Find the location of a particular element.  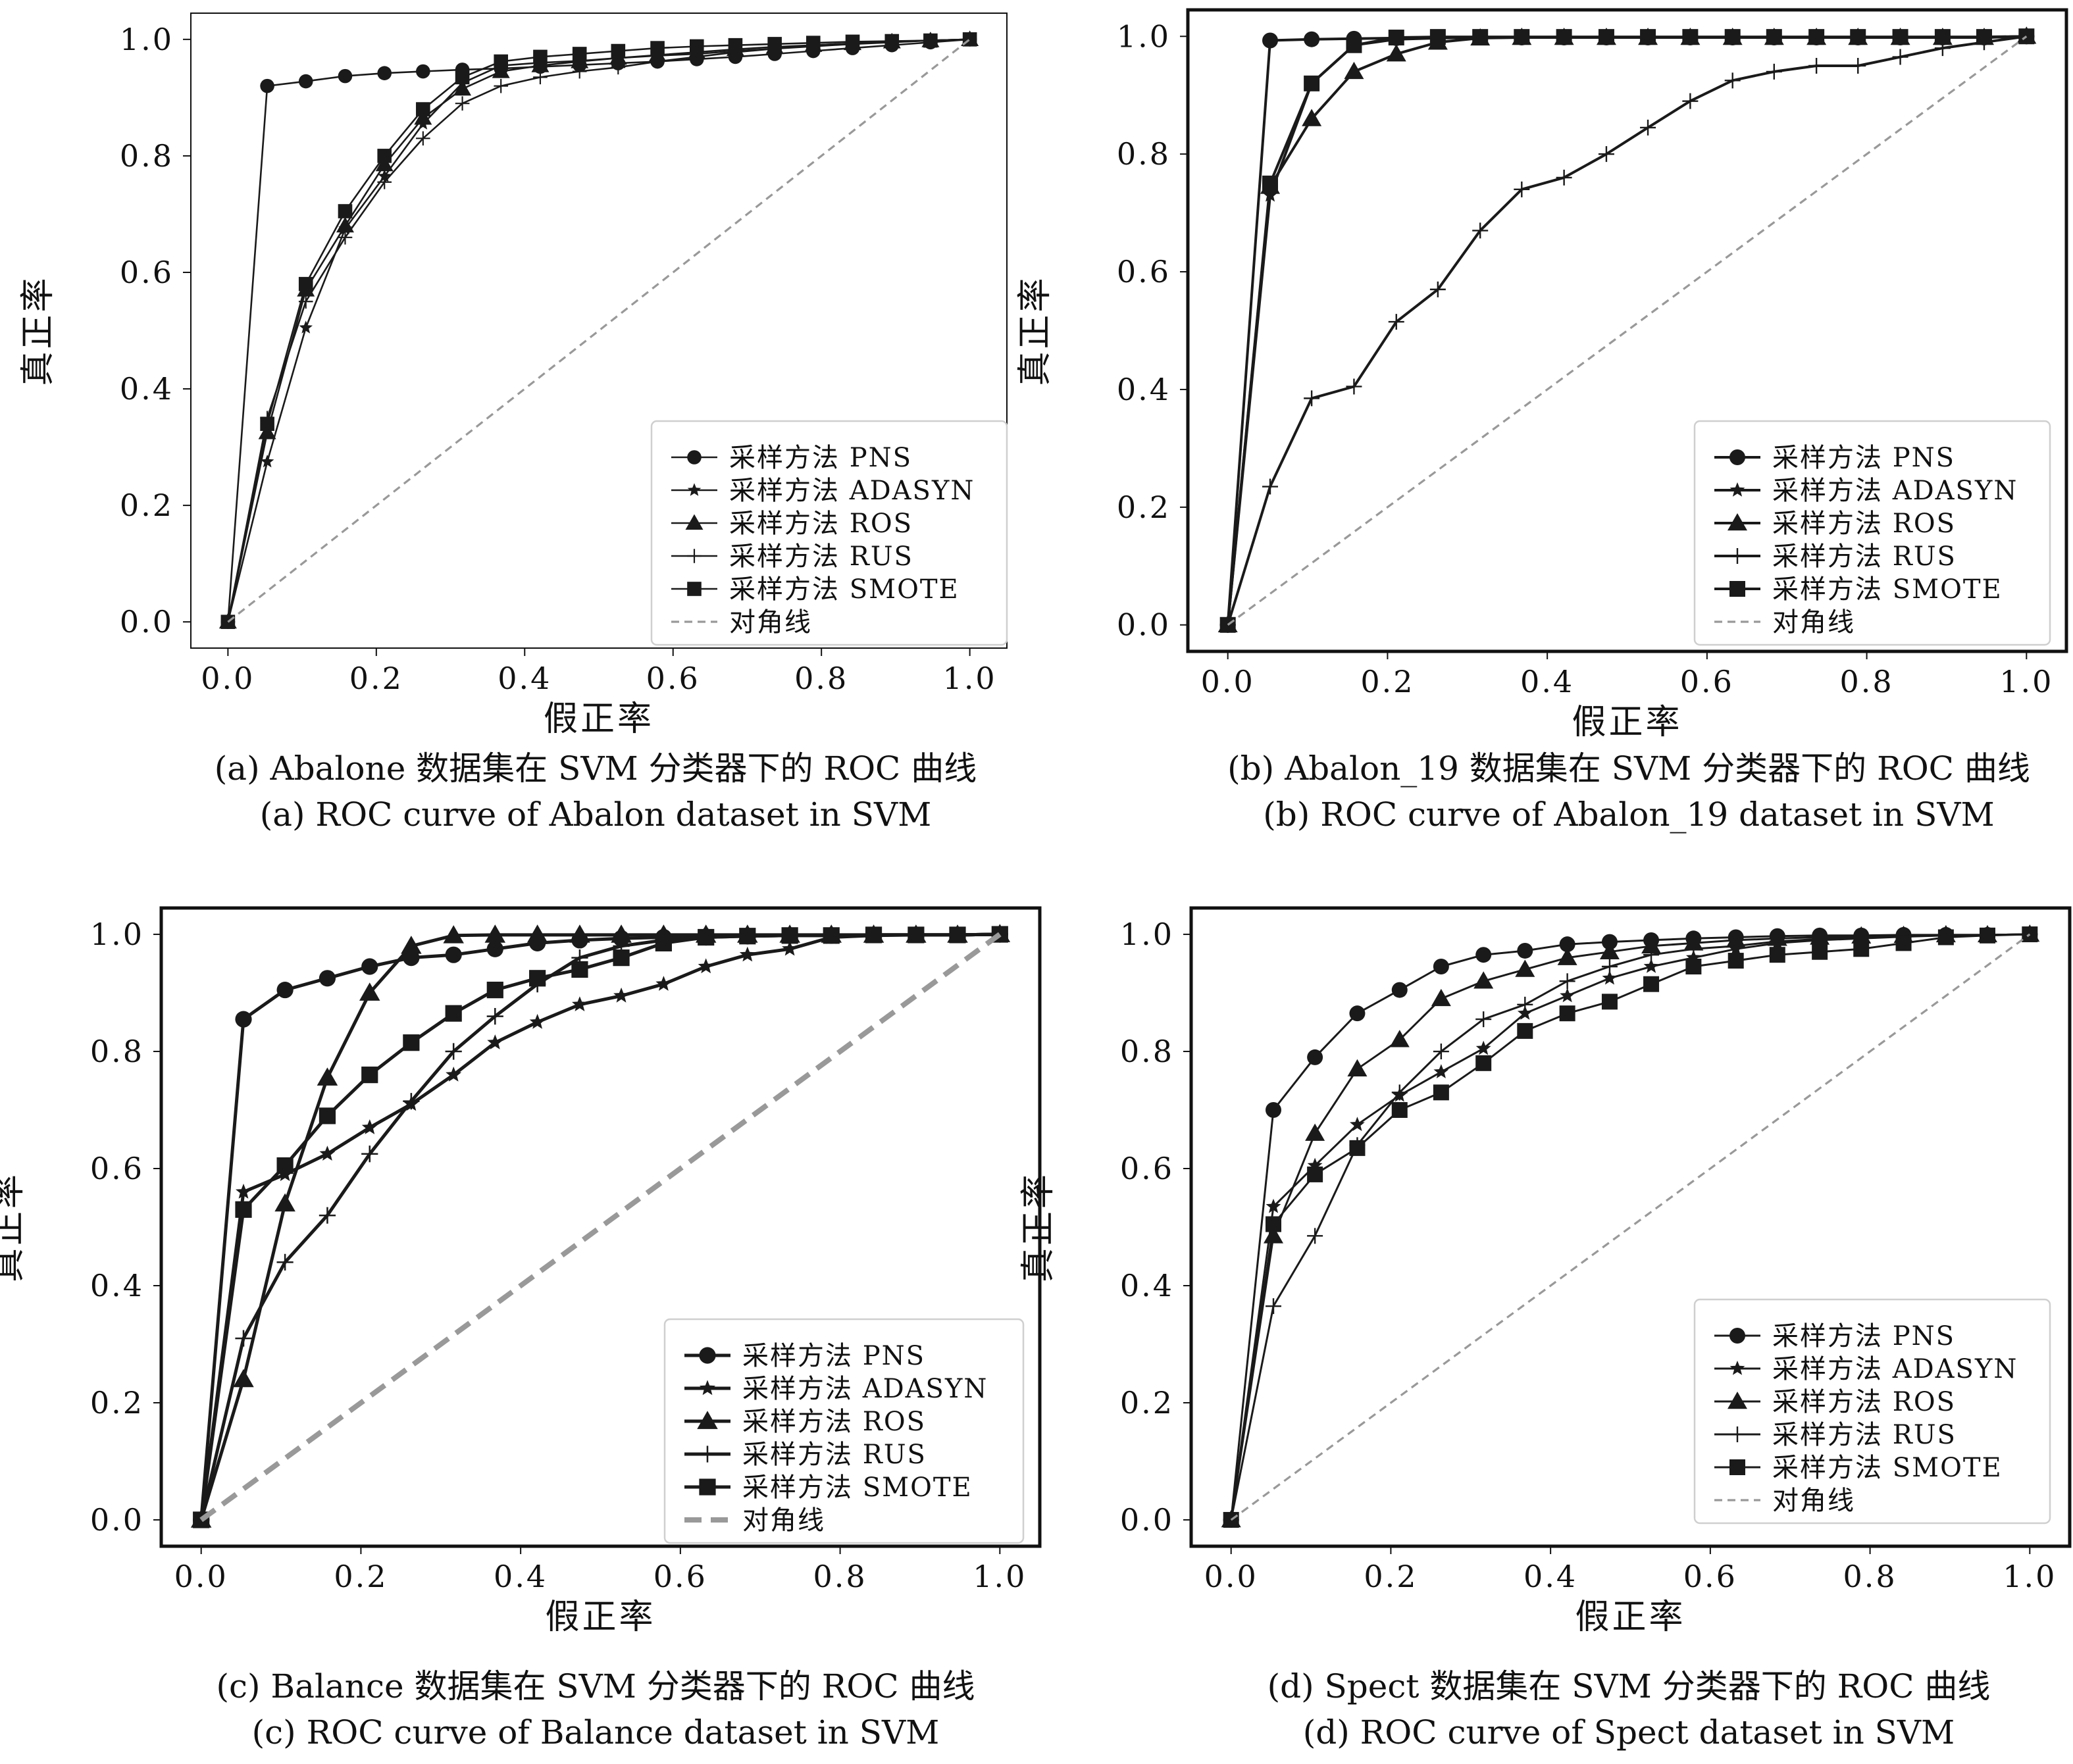

series-diagonal is located at coordinates (600, 1227).